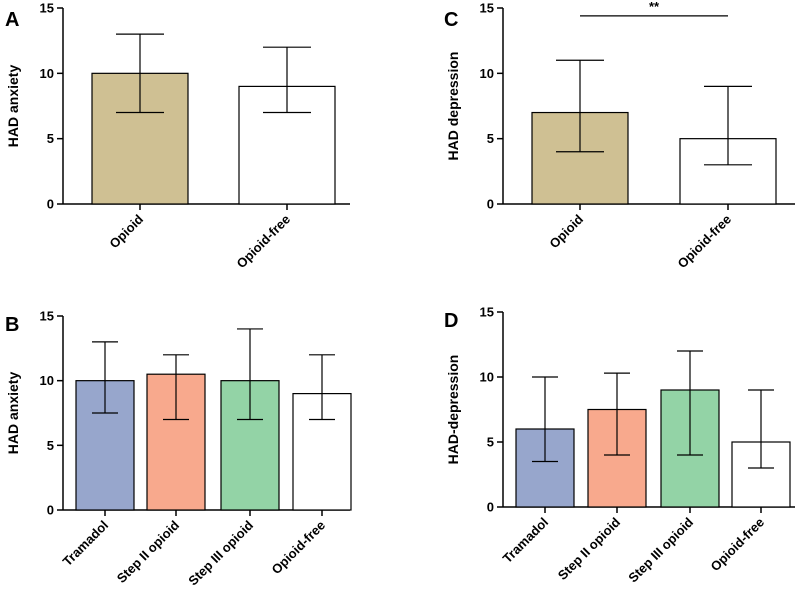 Image resolution: width=803 pixels, height=600 pixels. Describe the element at coordinates (47, 8) in the screenshot. I see `panel-a-y-tick-label: 15` at that location.